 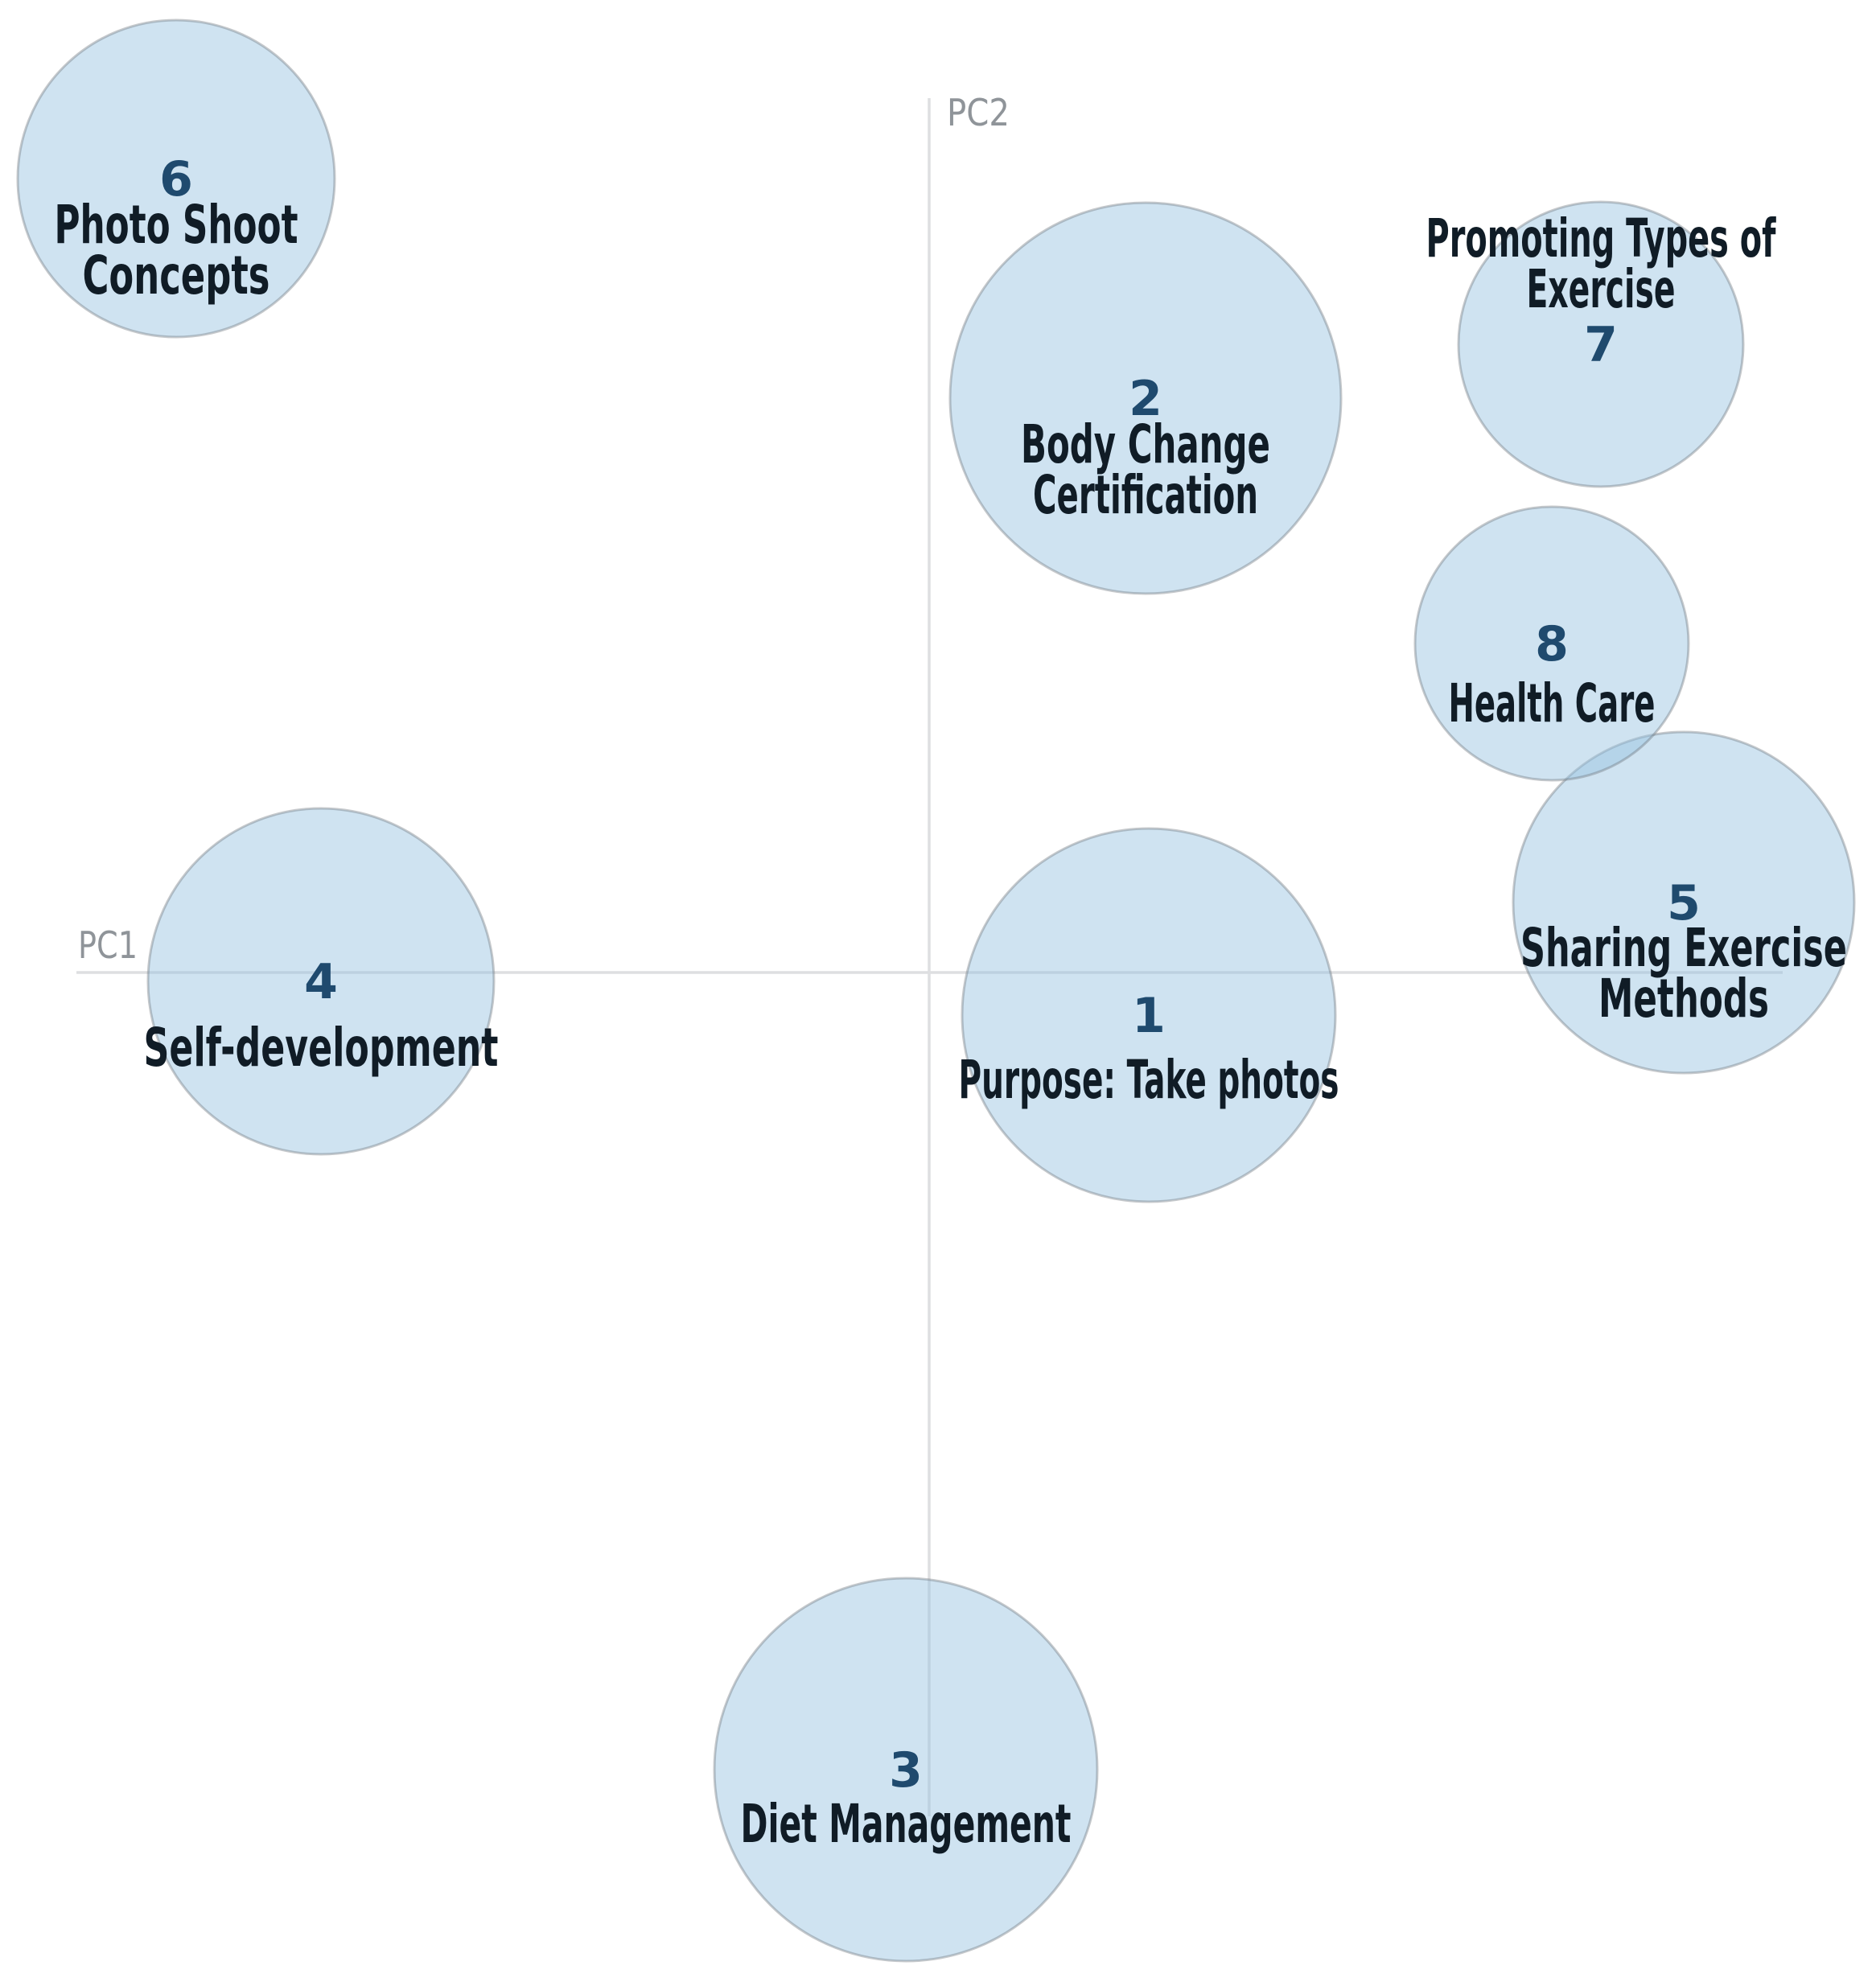 What do you see at coordinates (1149, 1080) in the screenshot?
I see `bubble-label-1-line-1: Purpose: Take photos` at bounding box center [1149, 1080].